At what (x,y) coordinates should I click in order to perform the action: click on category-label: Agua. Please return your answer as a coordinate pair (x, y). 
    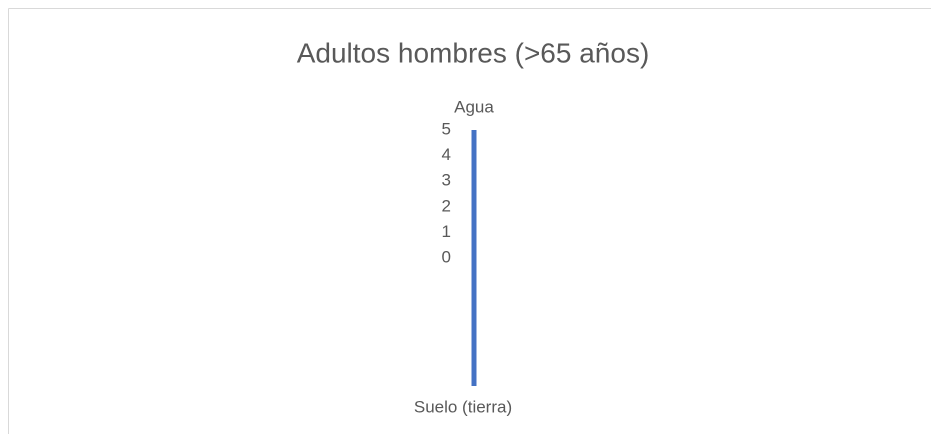
    Looking at the image, I should click on (474, 106).